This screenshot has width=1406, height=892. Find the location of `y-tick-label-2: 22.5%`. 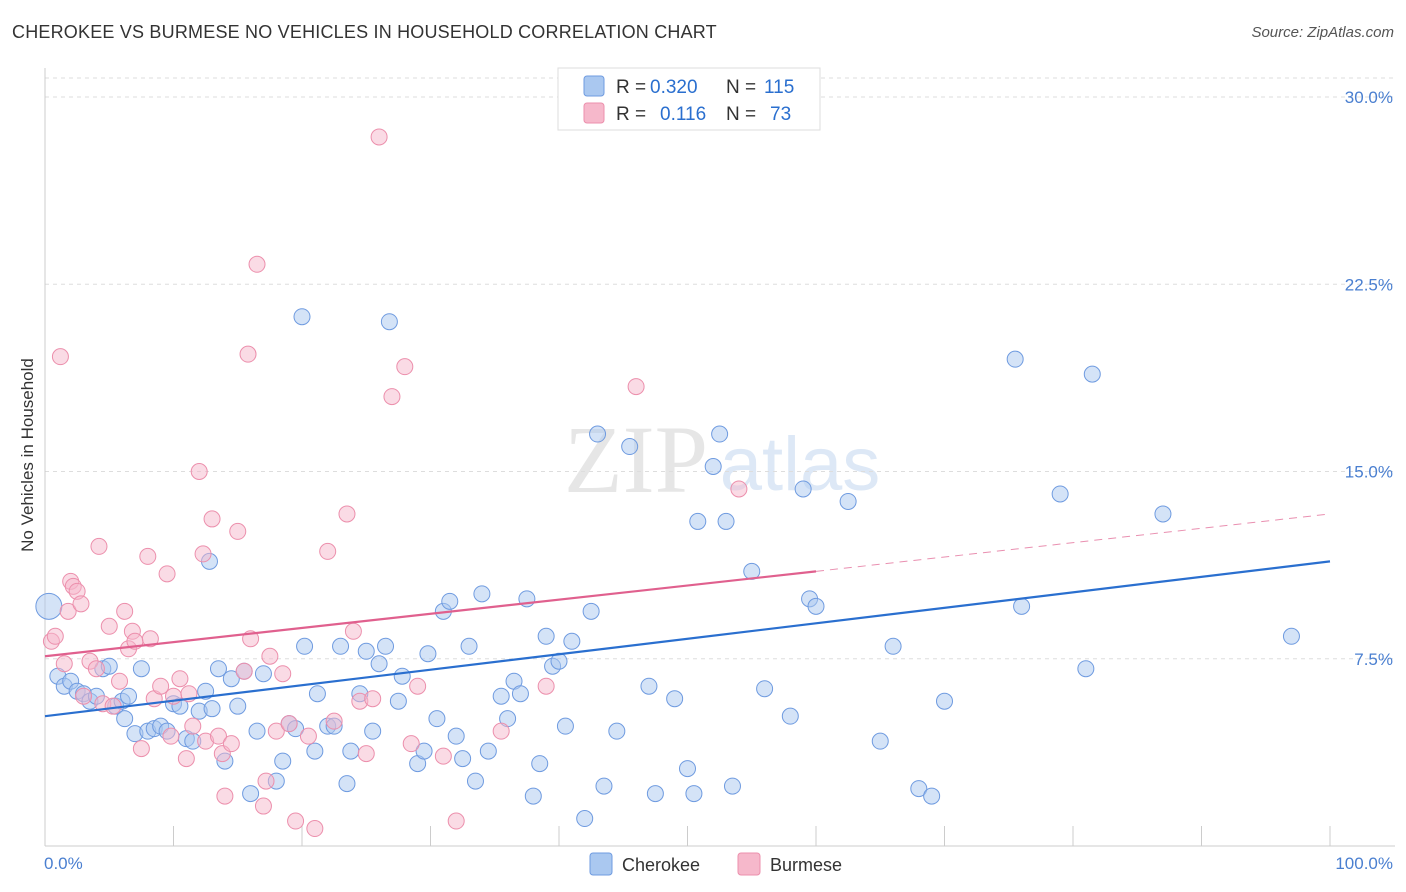

y-tick-label-2: 22.5% is located at coordinates (1369, 284).